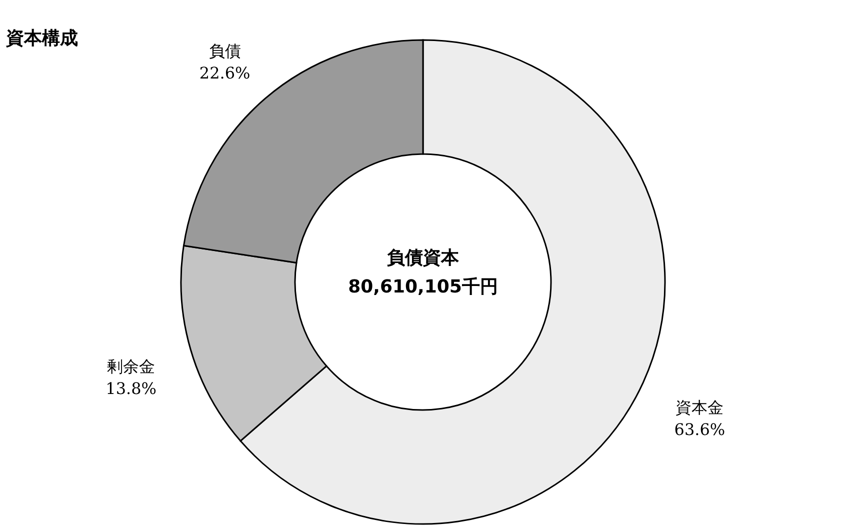 The image size is (846, 527). What do you see at coordinates (700, 407) in the screenshot?
I see `slice-label: 資本金` at bounding box center [700, 407].